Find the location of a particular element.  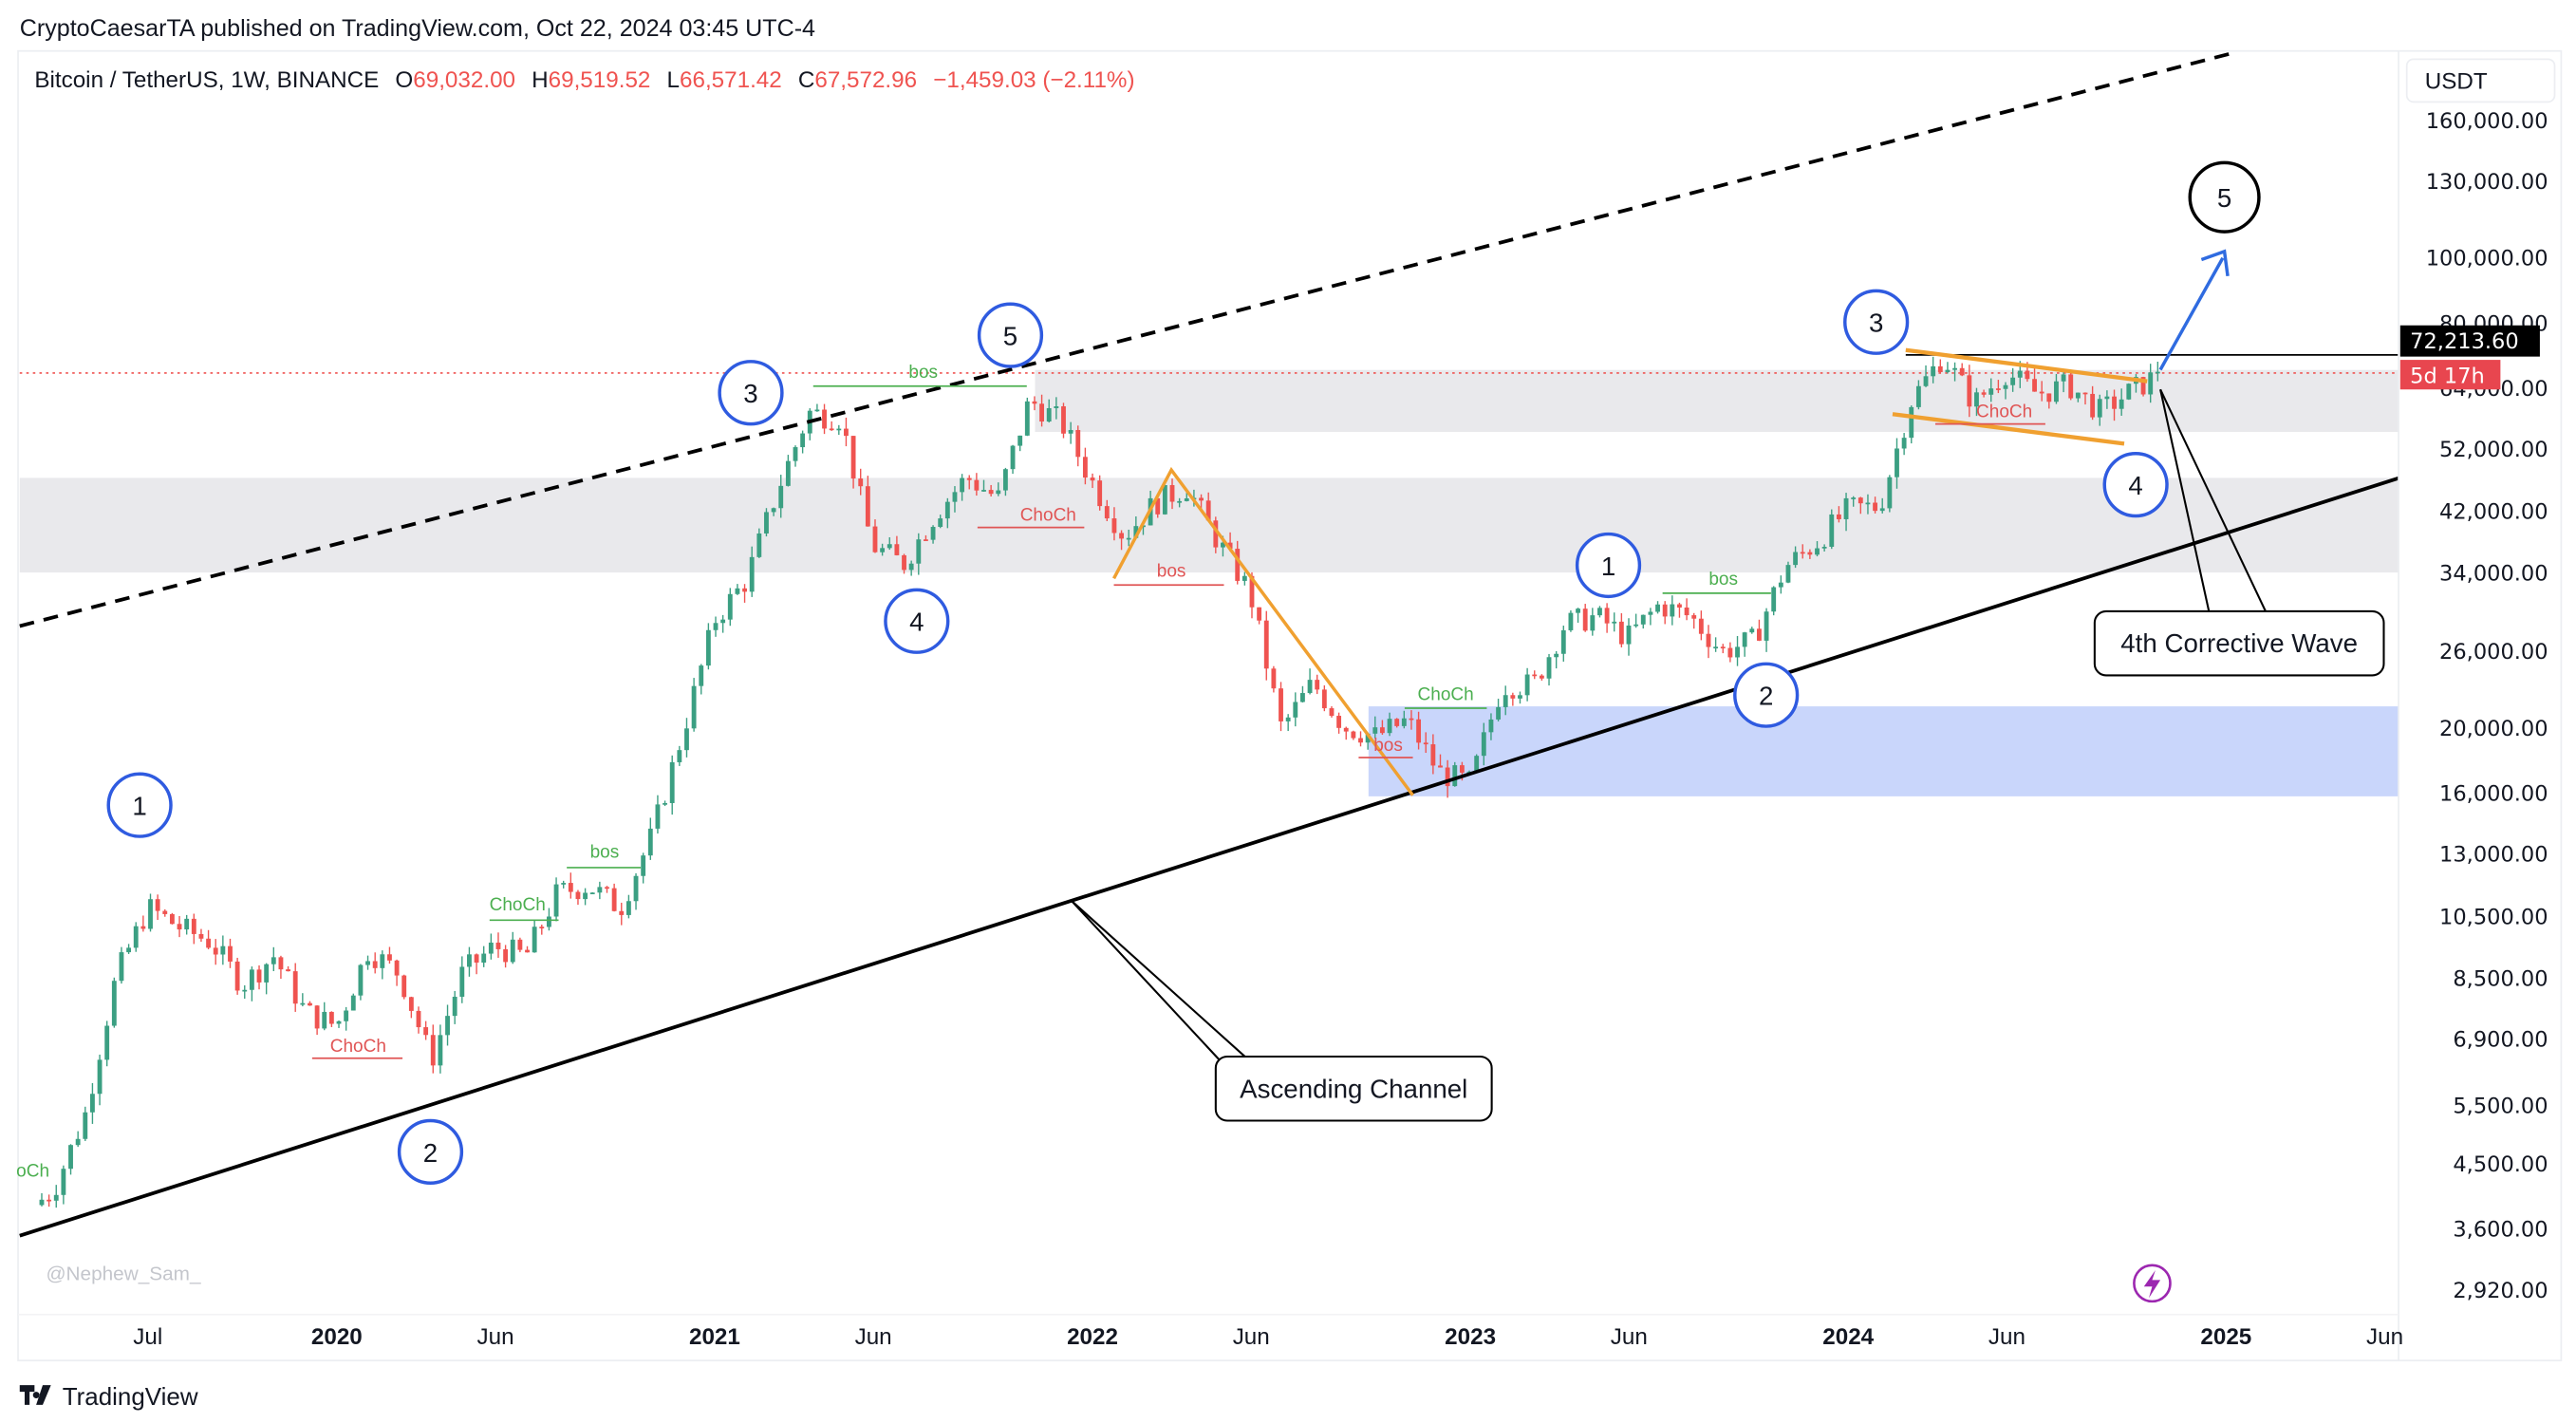

symbol-label: Bitcoin / TetherUS, 1W, BINANCE is located at coordinates (206, 80).